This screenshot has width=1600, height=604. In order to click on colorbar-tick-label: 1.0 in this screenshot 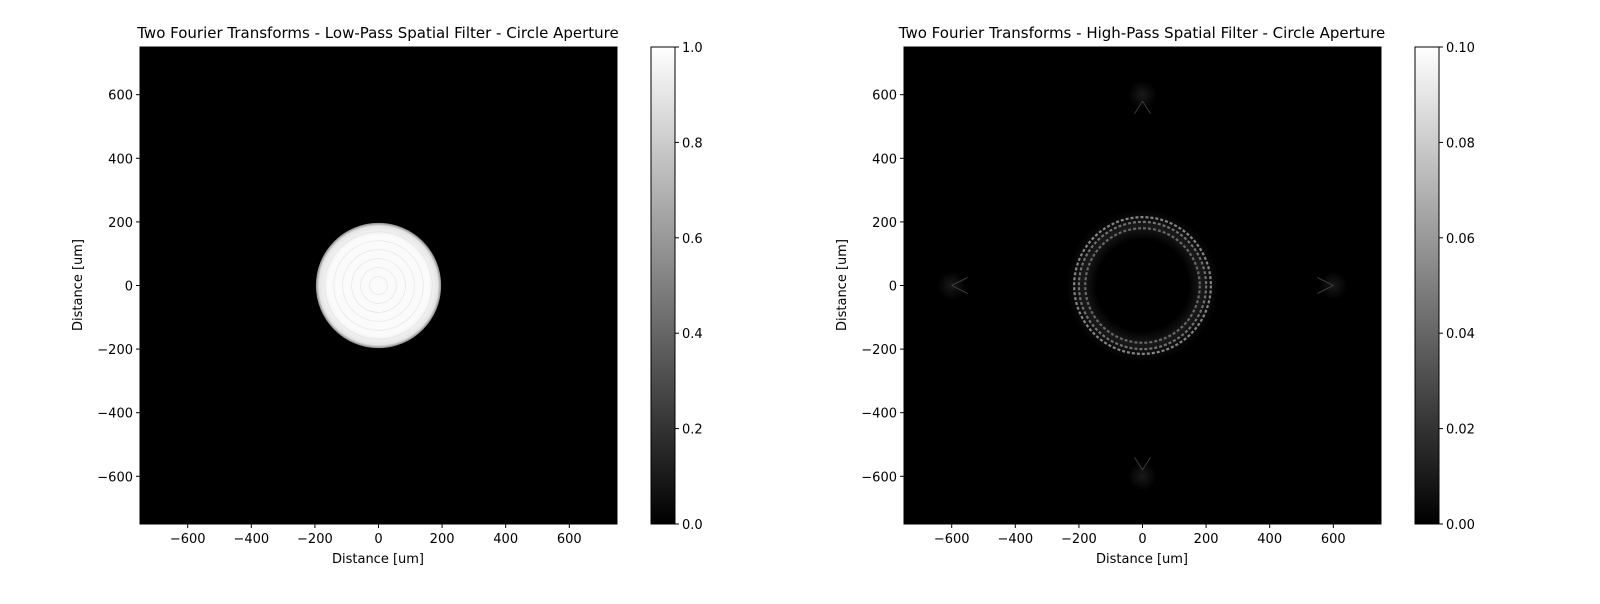, I will do `click(692, 48)`.